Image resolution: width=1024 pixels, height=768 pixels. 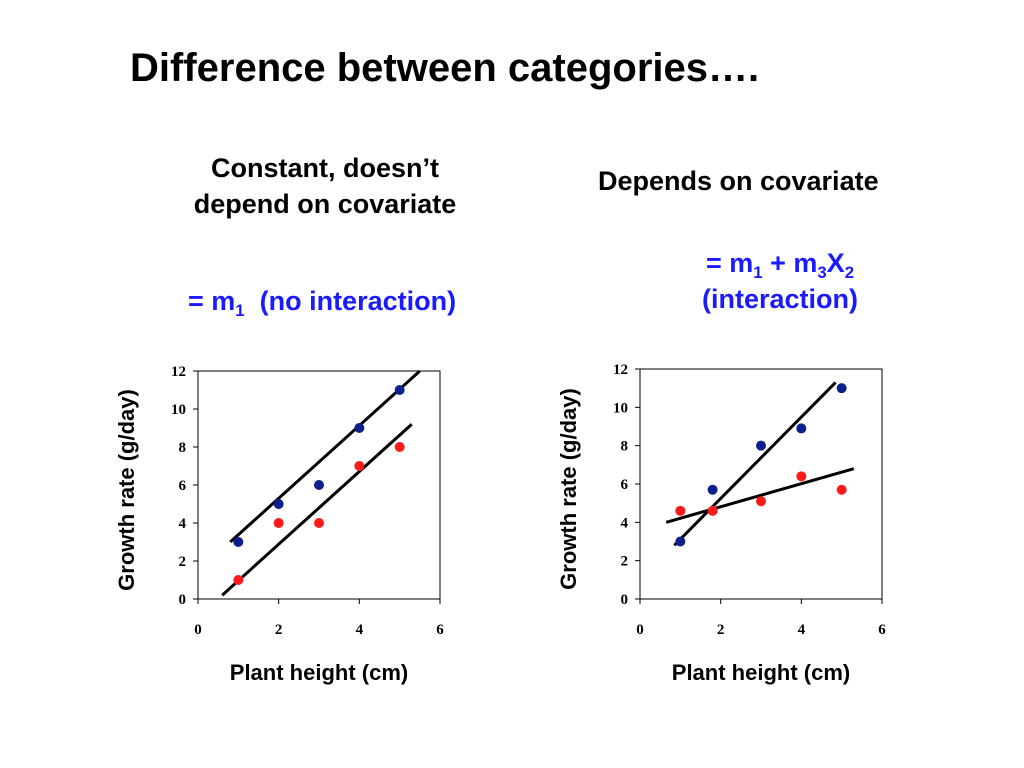 I want to click on right-formula-mid: + m, so click(x=790, y=263).